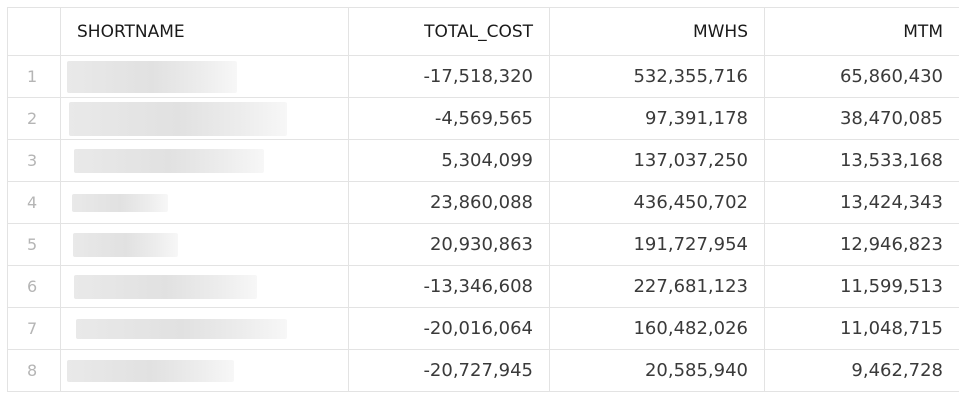 Image resolution: width=959 pixels, height=406 pixels. I want to click on mwhs-cell: 137,037,250, so click(657, 160).